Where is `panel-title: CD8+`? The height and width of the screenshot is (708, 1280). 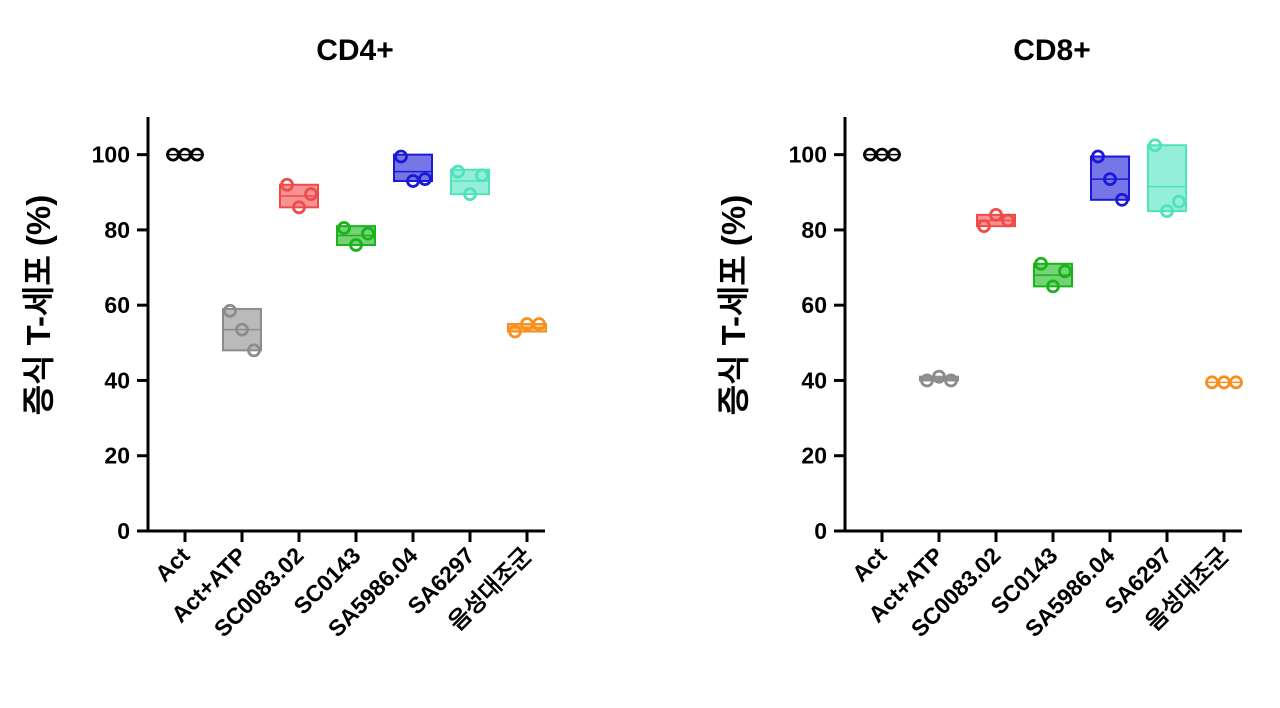 panel-title: CD8+ is located at coordinates (1052, 50).